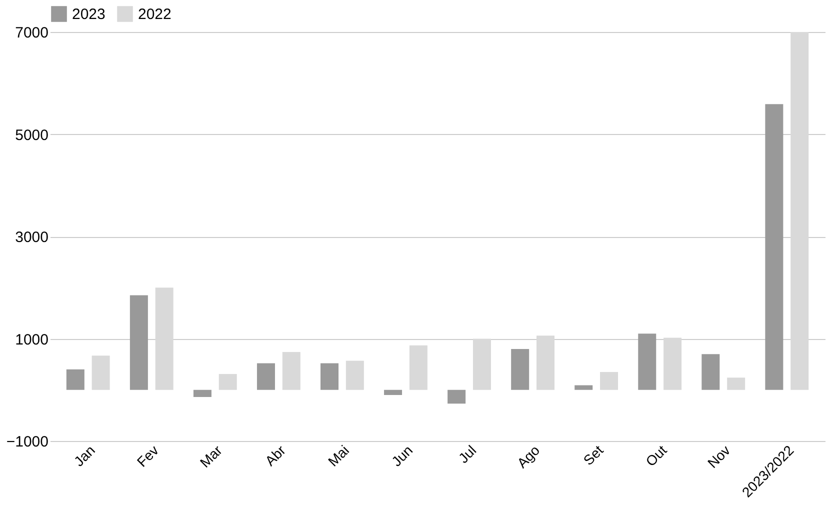 The width and height of the screenshot is (839, 513). What do you see at coordinates (148, 456) in the screenshot?
I see `x-tick-label: Fev` at bounding box center [148, 456].